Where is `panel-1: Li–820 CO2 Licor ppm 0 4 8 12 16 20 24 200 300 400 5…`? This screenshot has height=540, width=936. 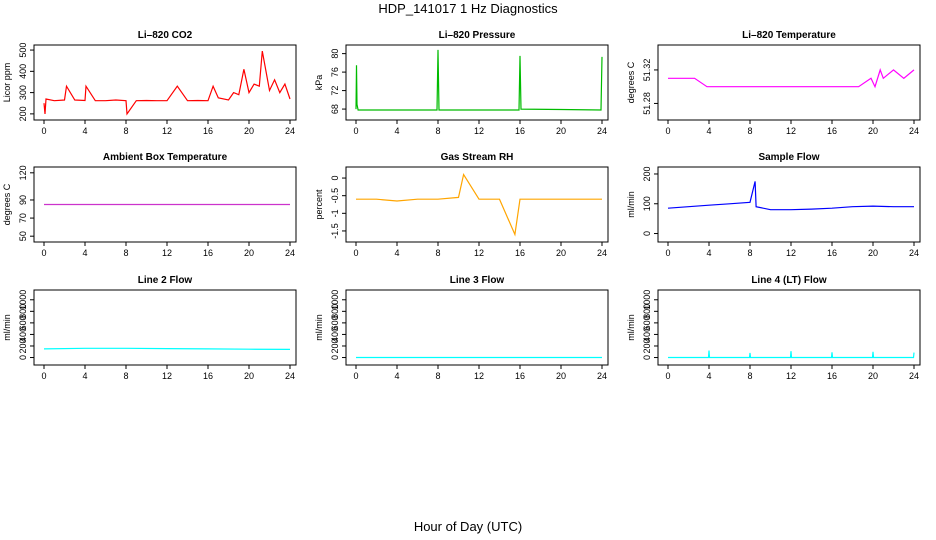 panel-1: Li–820 CO2 Licor ppm 0 4 8 12 16 20 24 200 300 400 5… is located at coordinates (149, 83).